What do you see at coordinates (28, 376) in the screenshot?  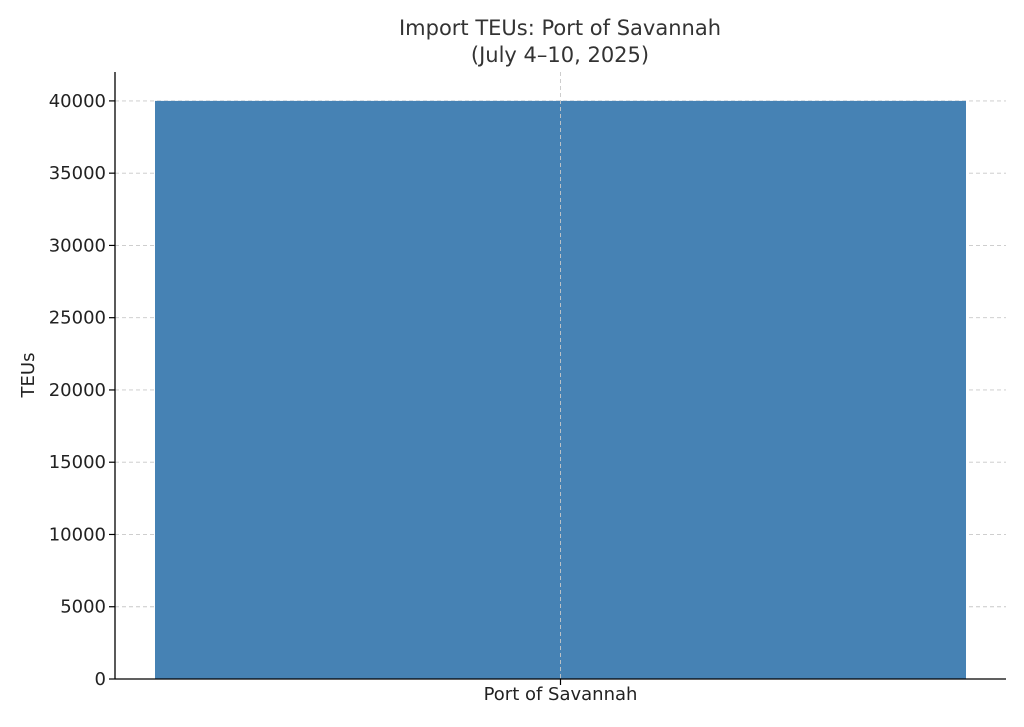 I see `y-axis-label: TEUs` at bounding box center [28, 376].